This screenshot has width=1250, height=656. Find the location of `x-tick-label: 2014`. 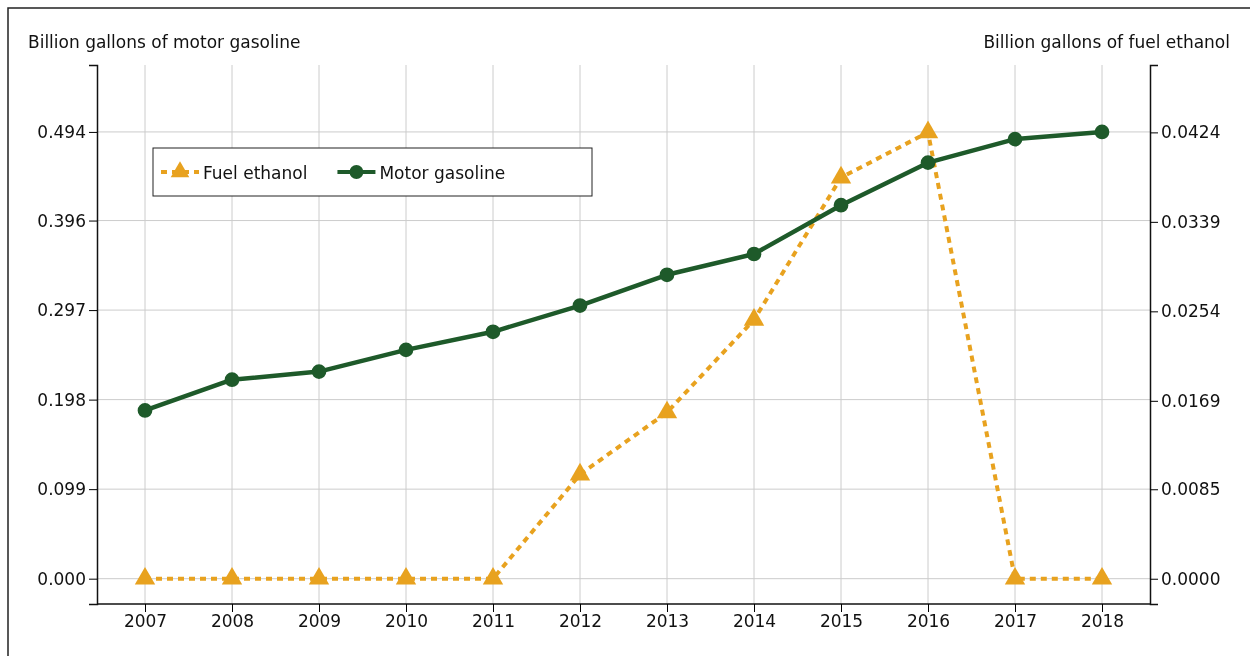

x-tick-label: 2014 is located at coordinates (754, 621).